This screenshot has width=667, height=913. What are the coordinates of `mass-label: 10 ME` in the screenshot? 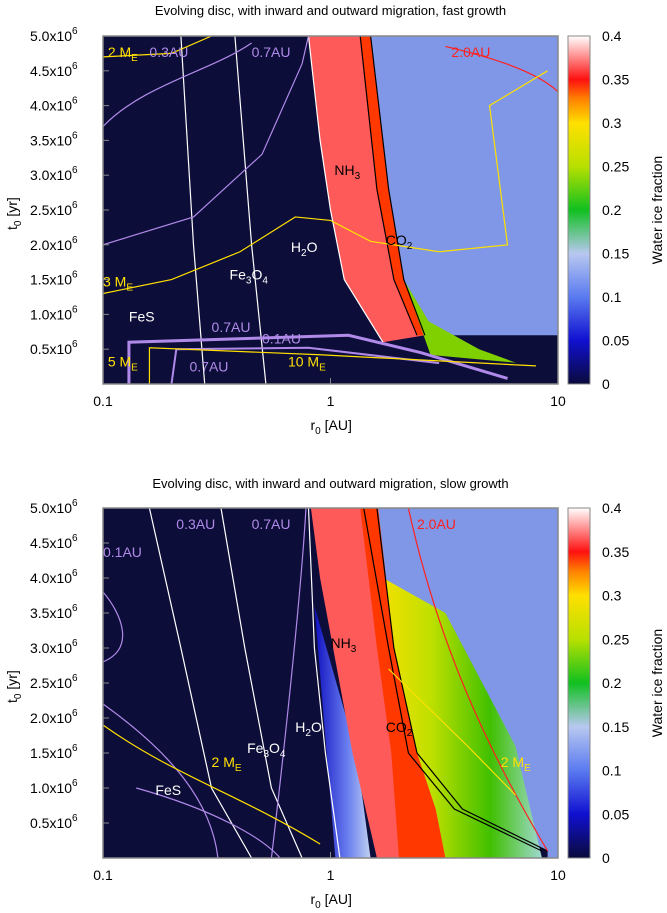 It's located at (307, 364).